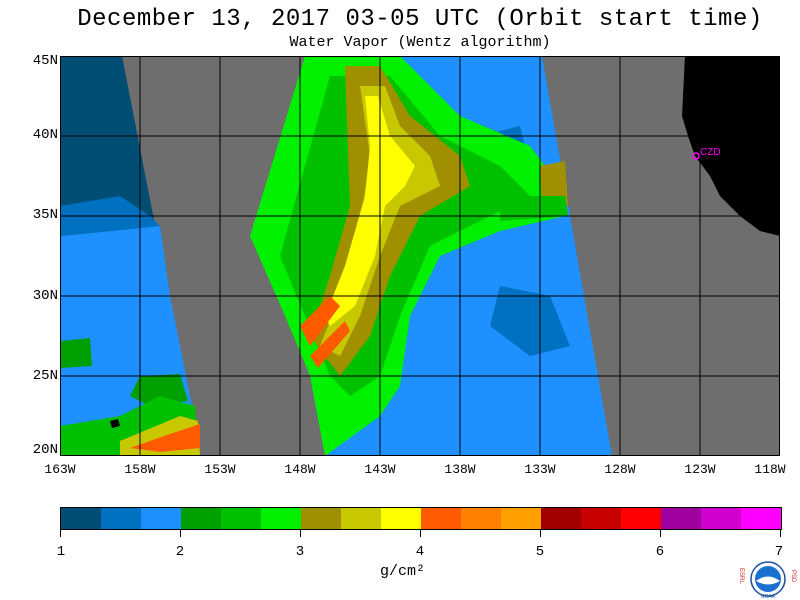  What do you see at coordinates (731, 146) in the screenshot?
I see `land-mass` at bounding box center [731, 146].